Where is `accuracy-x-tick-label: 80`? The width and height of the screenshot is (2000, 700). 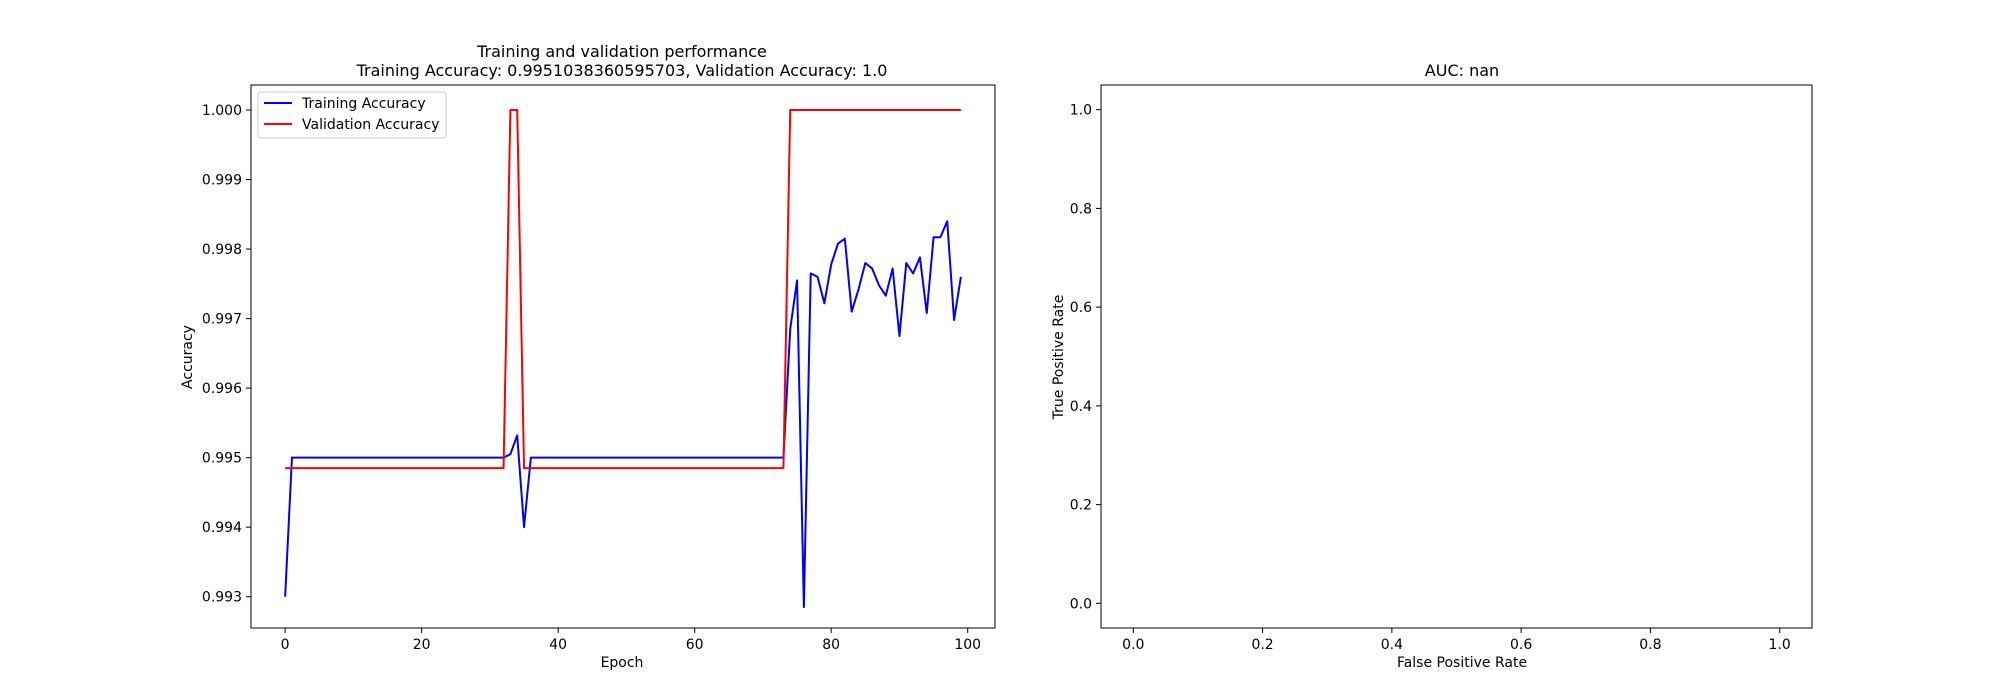
accuracy-x-tick-label: 80 is located at coordinates (831, 645).